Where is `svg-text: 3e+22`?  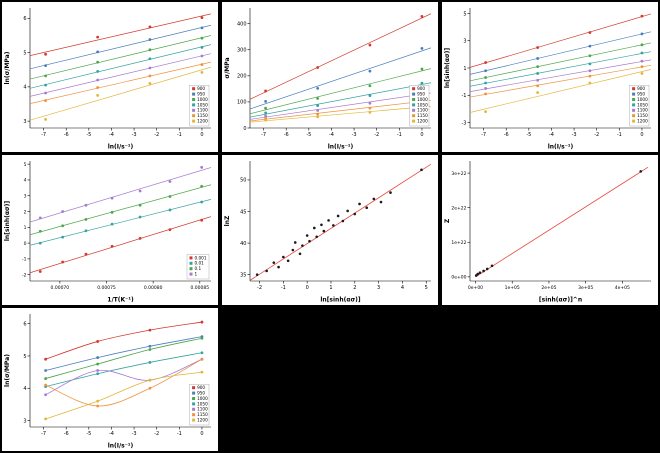
svg-text: 3e+22 is located at coordinates (458, 174).